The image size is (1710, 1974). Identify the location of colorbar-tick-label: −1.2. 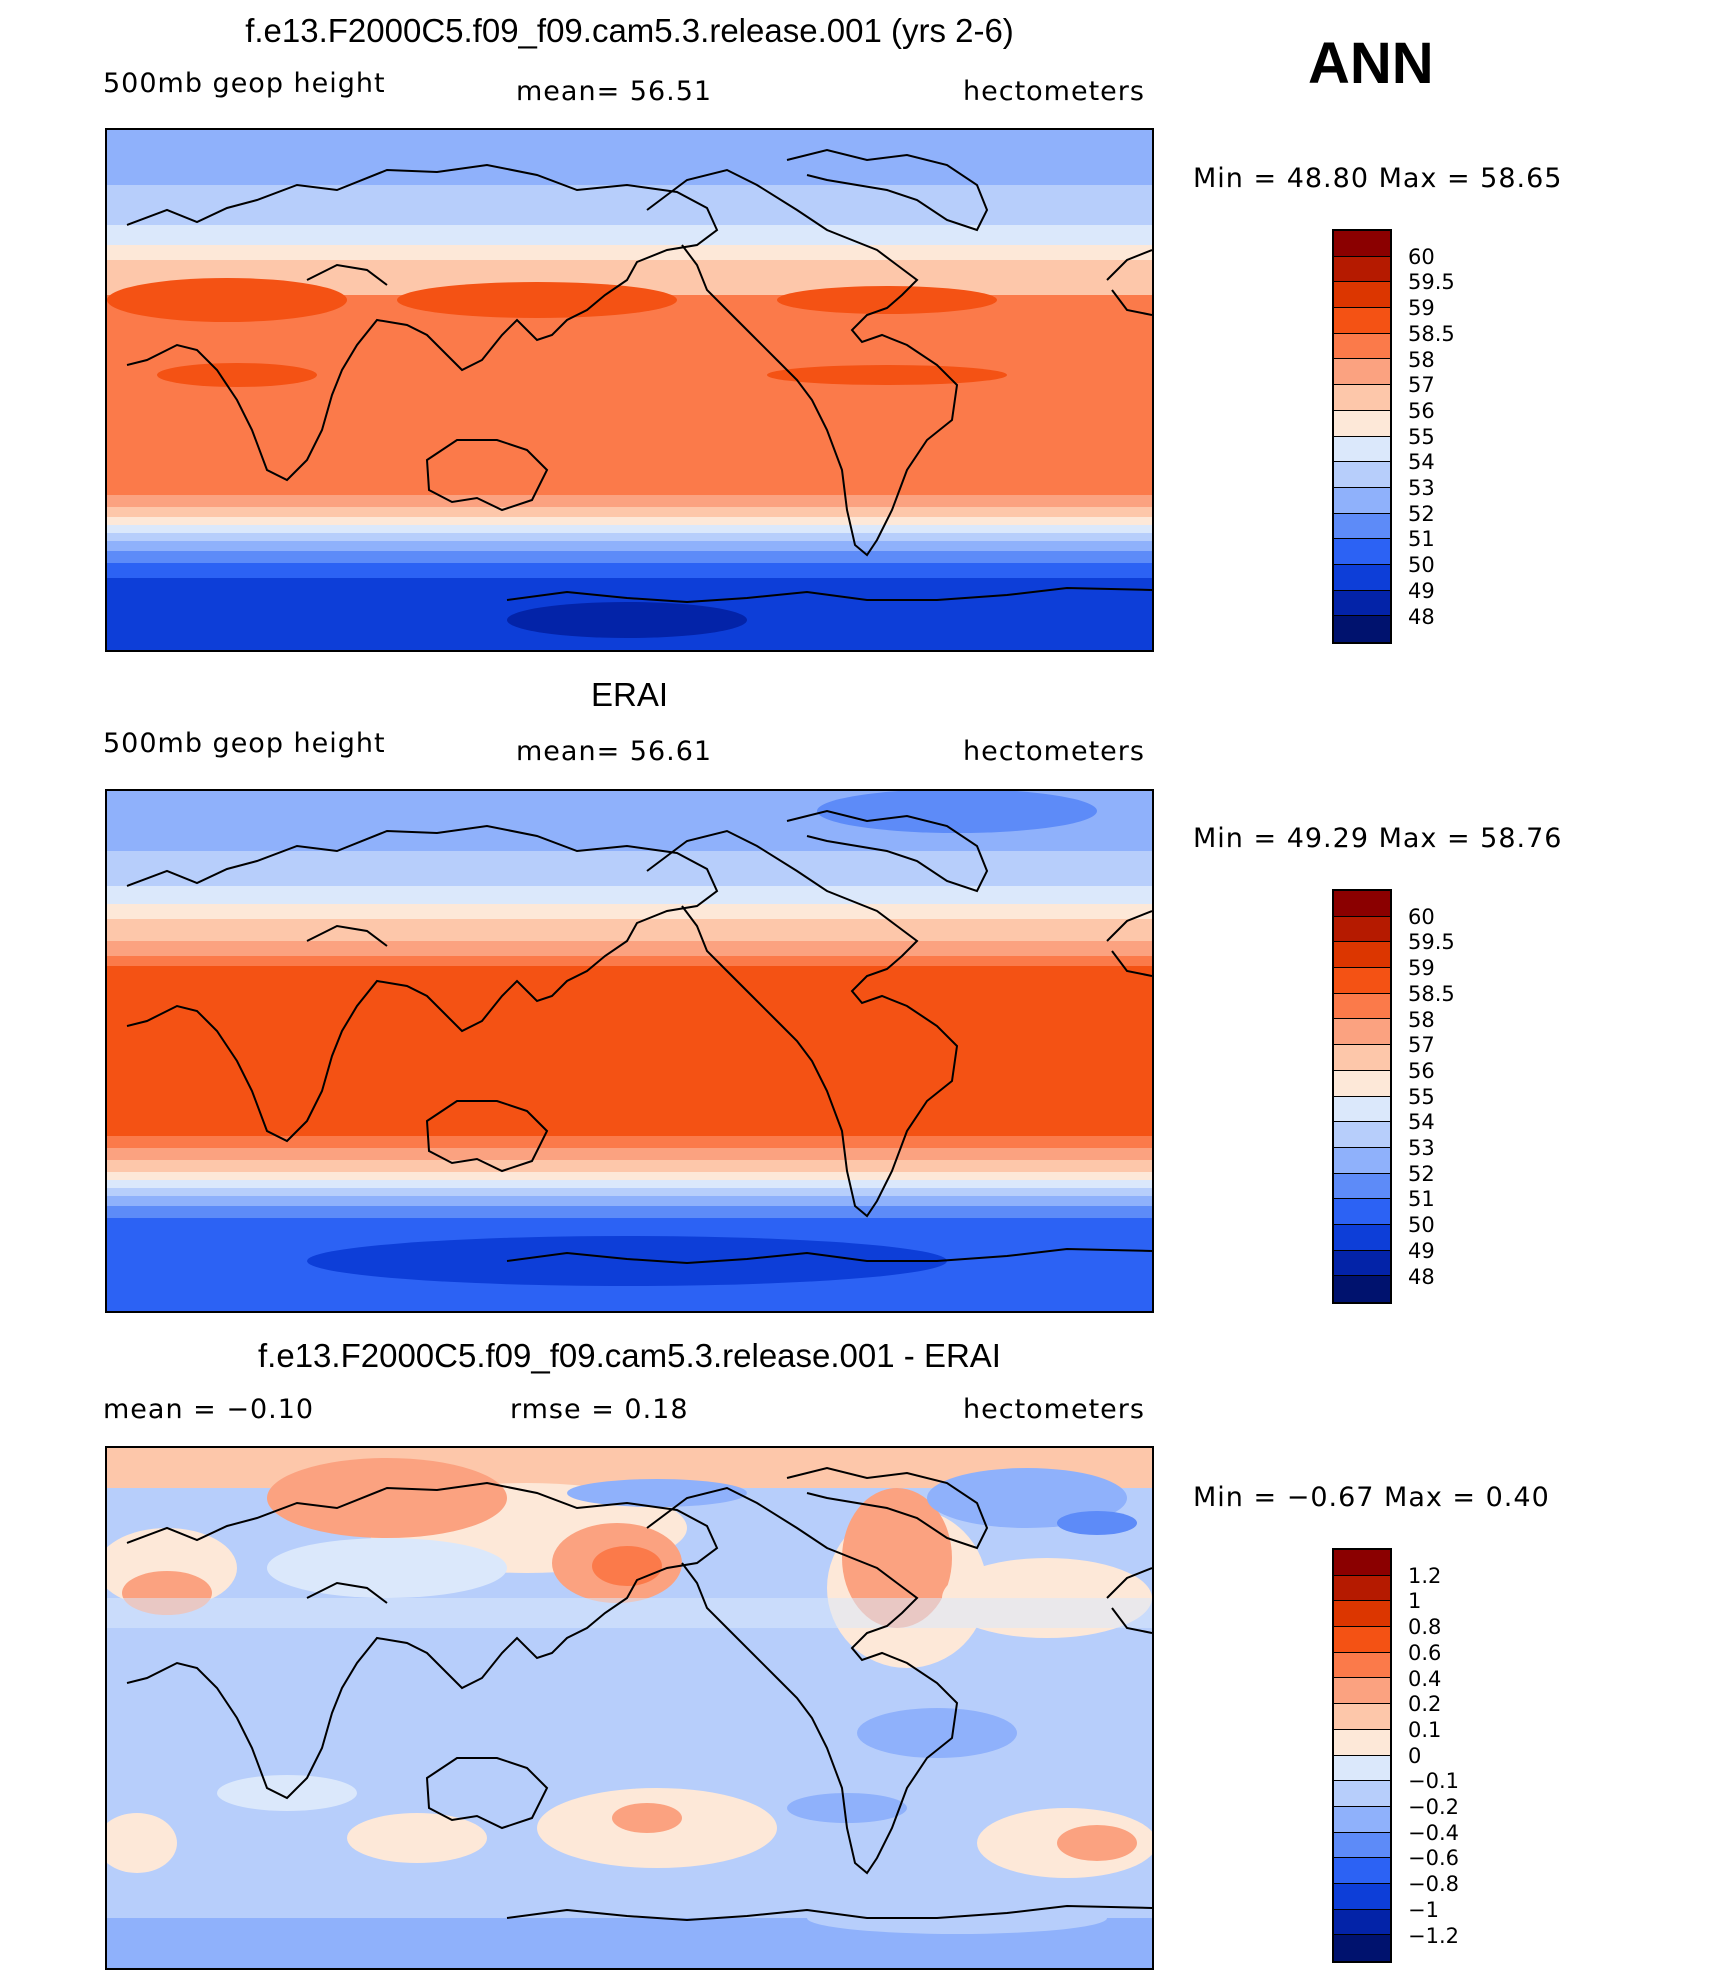
(1433, 1935).